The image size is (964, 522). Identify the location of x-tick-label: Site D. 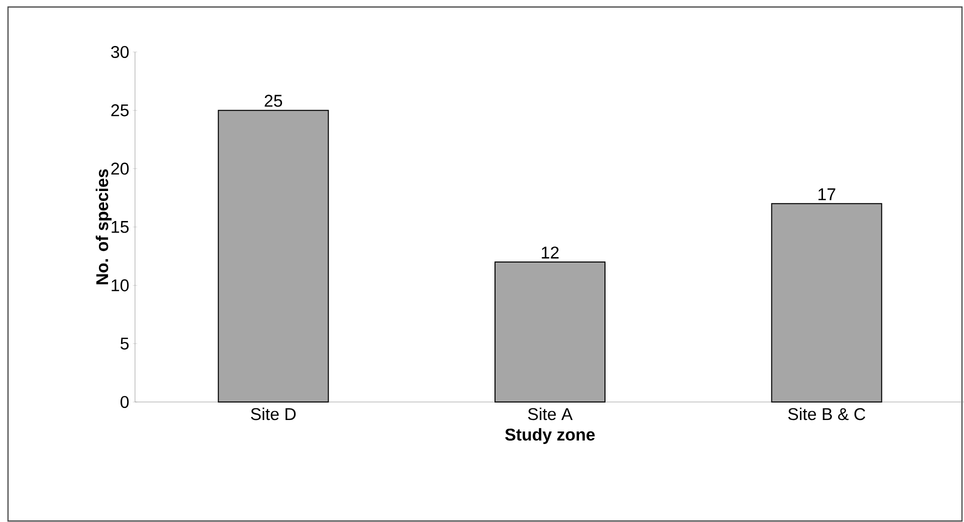
(273, 414).